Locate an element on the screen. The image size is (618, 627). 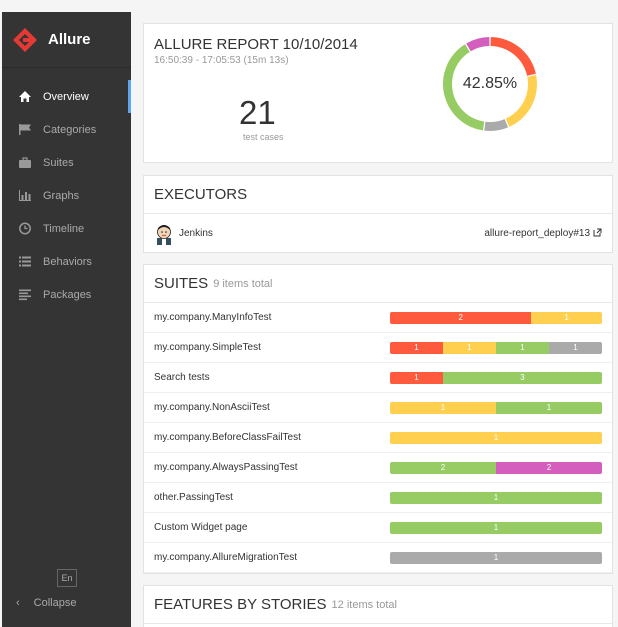
suite-row: my.company.BeforeClassFailTest 1 is located at coordinates (378, 438).